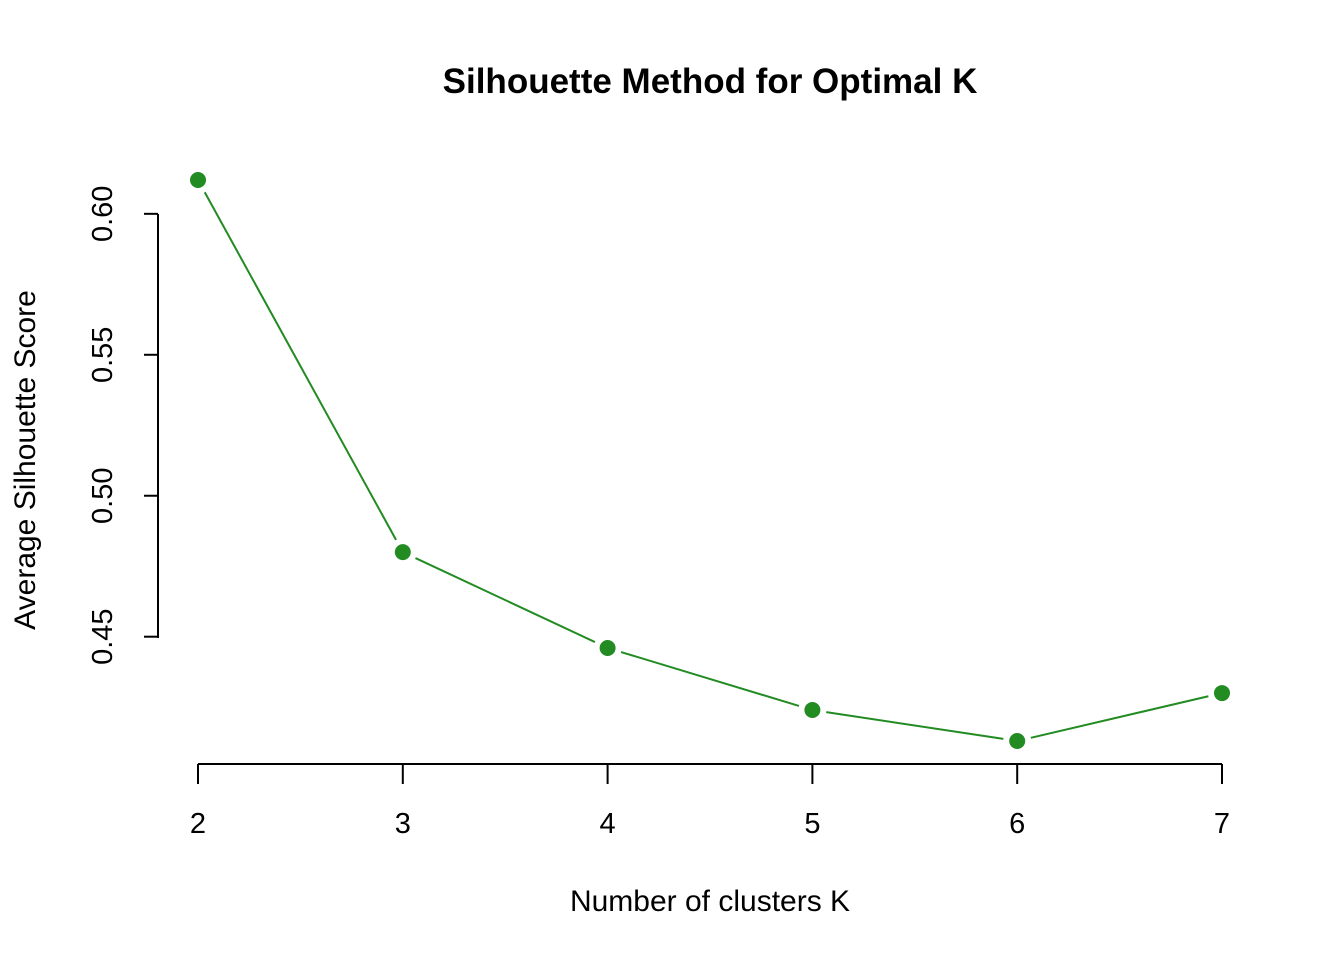 The image size is (1344, 960). I want to click on x-axis-label: Number of clusters K, so click(710, 901).